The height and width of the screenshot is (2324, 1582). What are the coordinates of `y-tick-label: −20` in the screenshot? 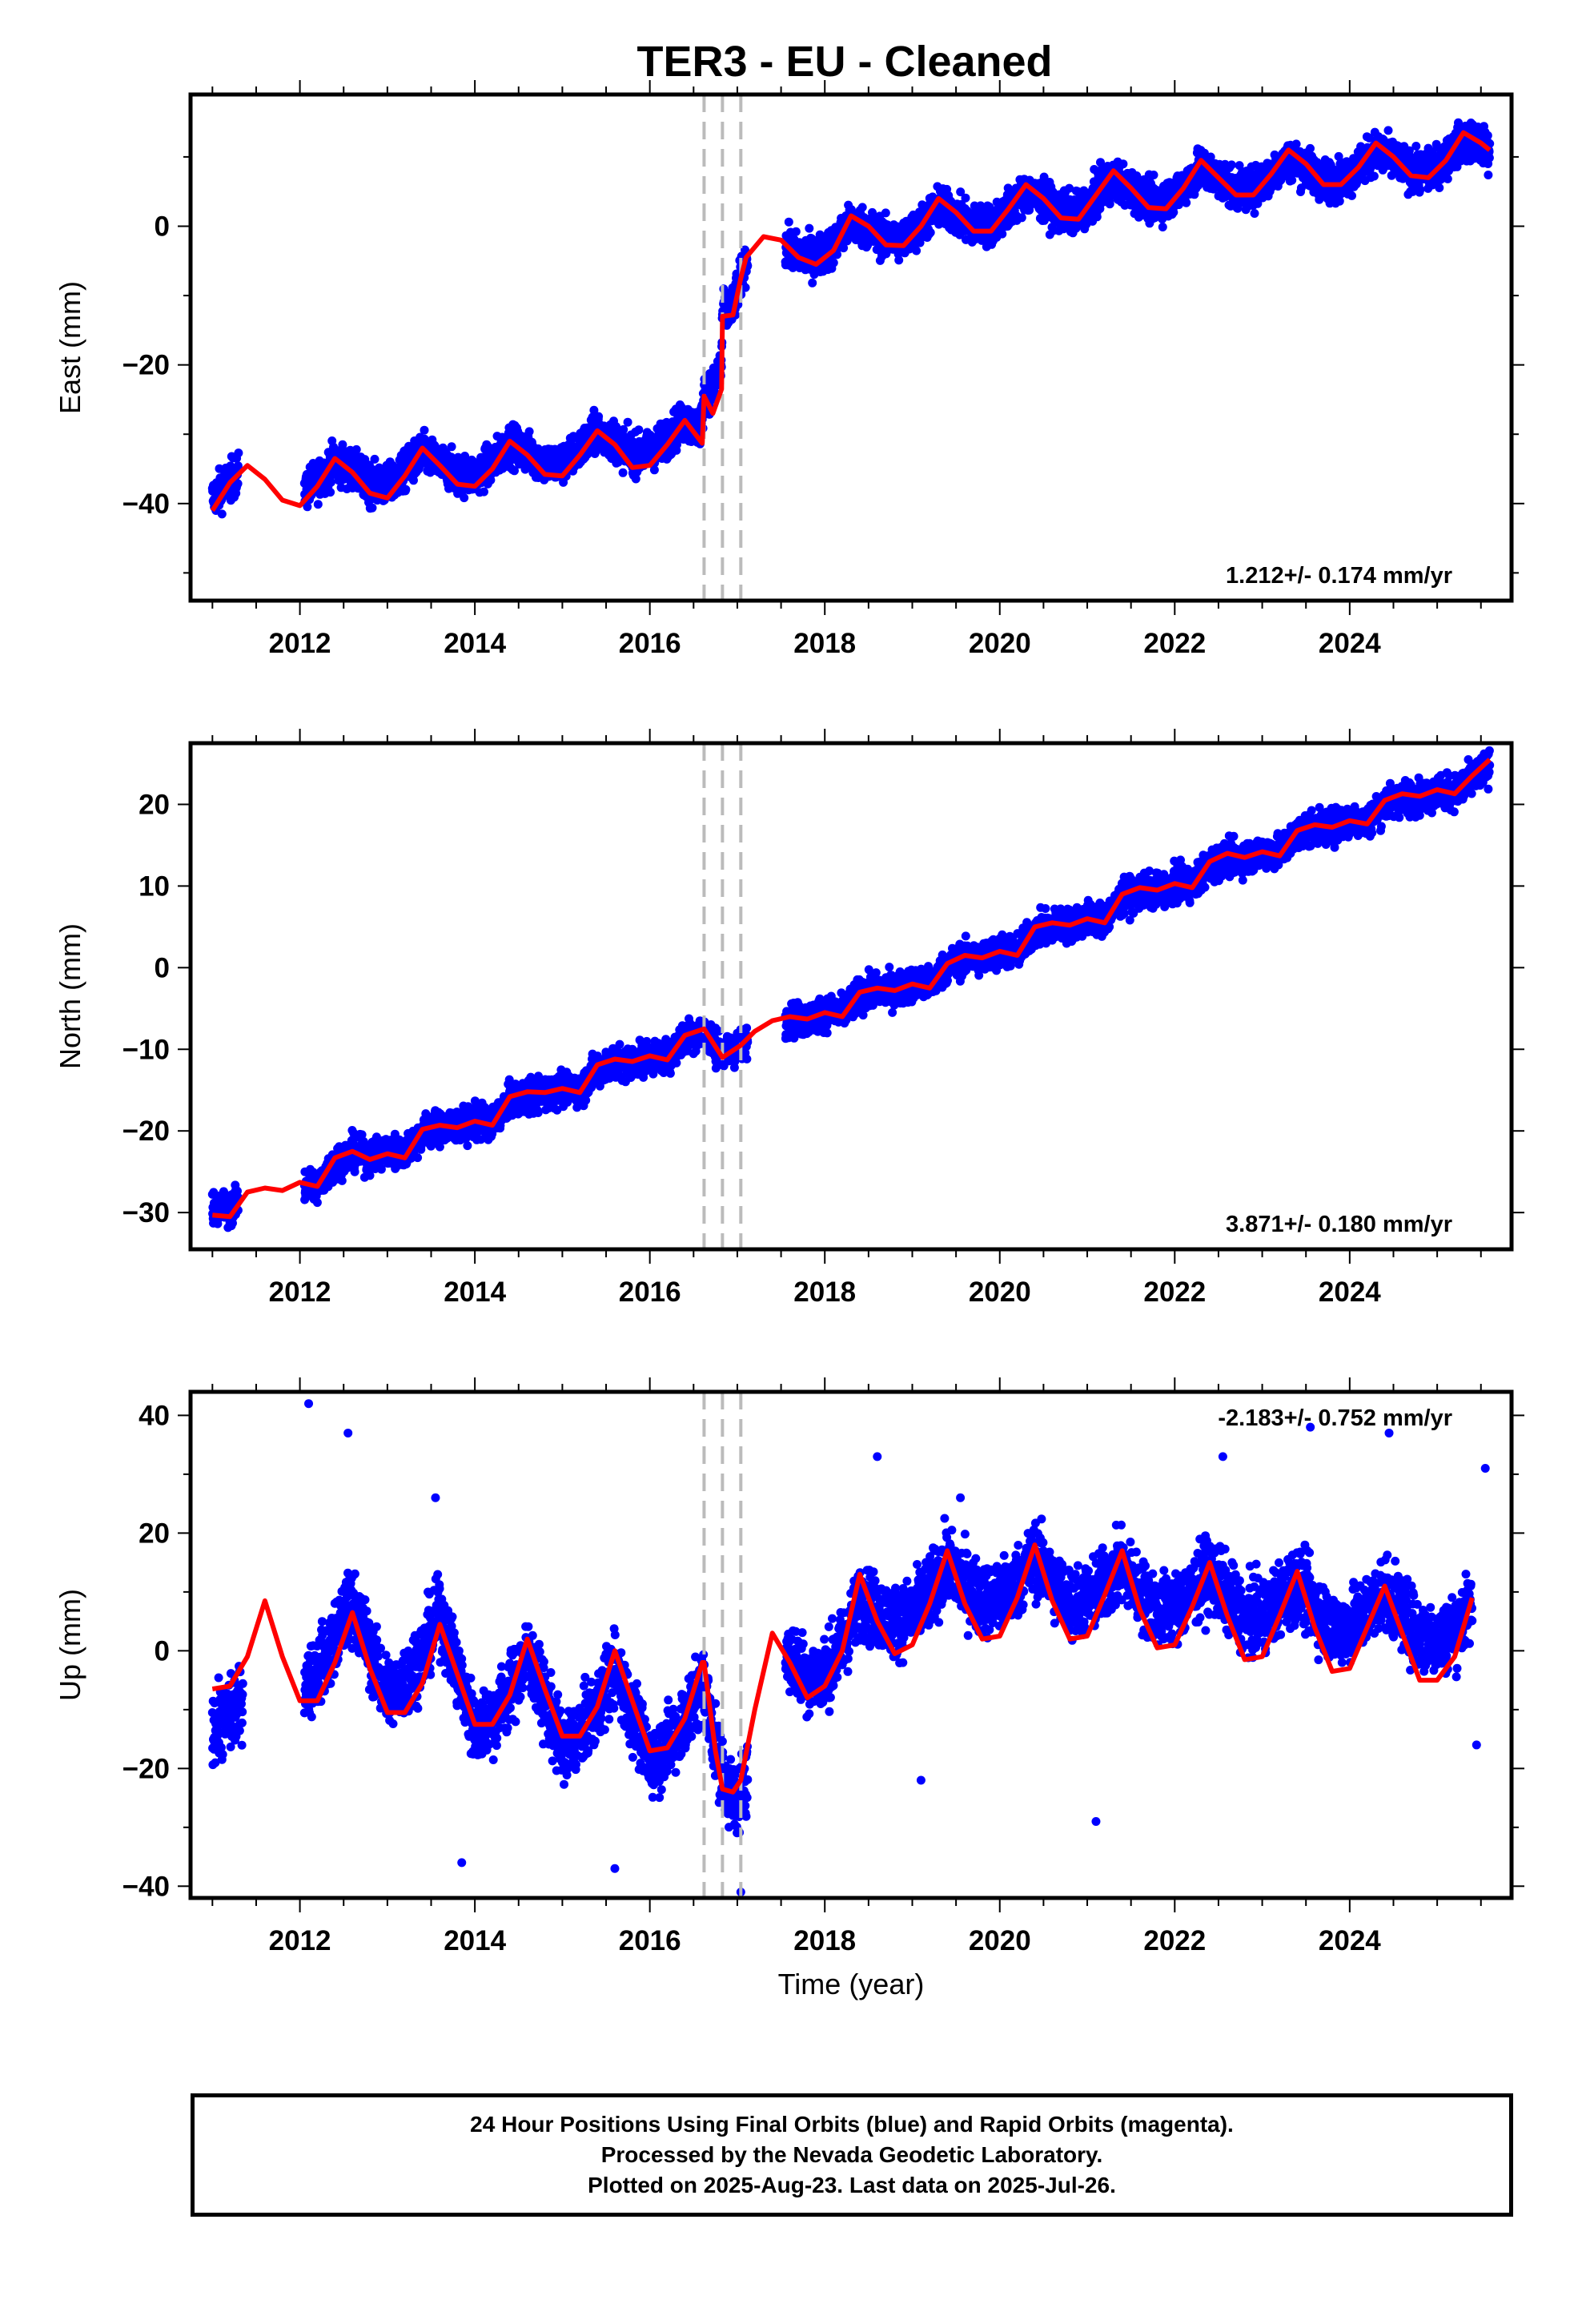 It's located at (146, 366).